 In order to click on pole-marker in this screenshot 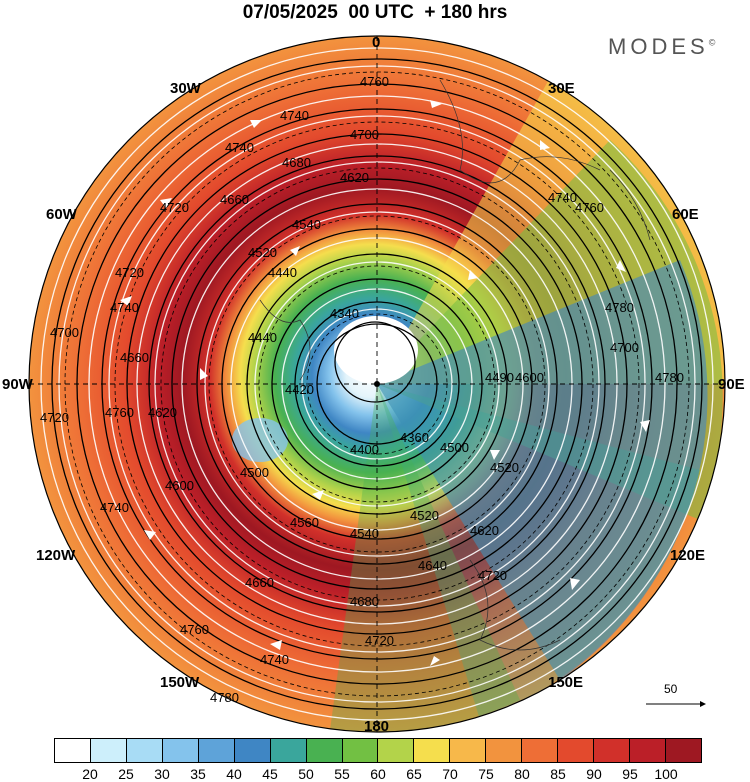, I will do `click(377, 384)`.